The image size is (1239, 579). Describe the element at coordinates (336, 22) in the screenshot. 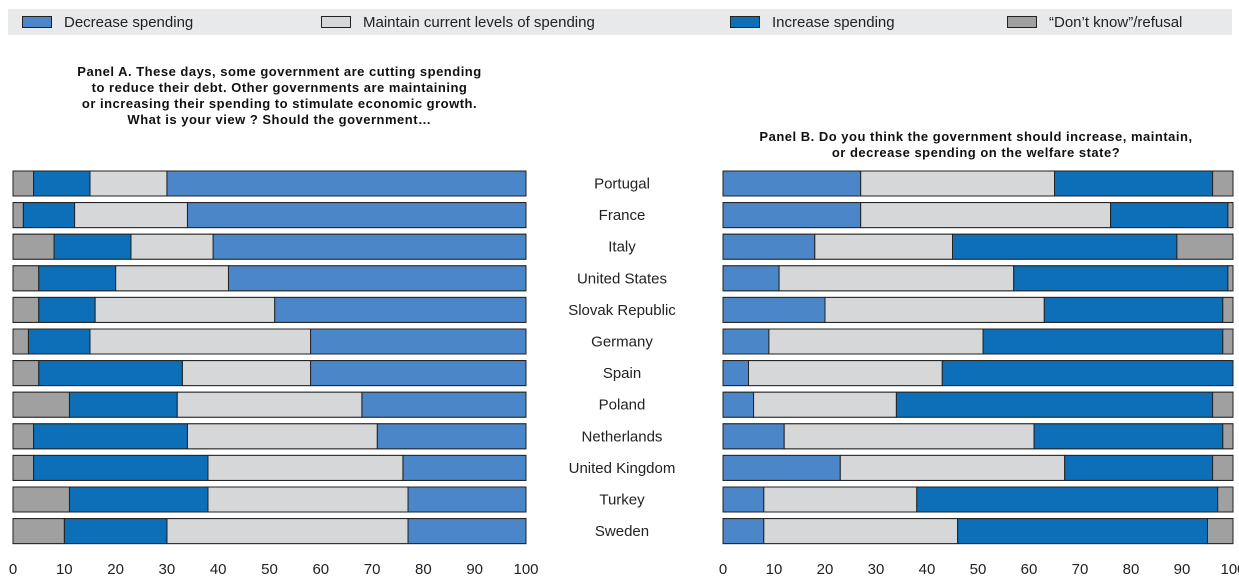

I see `legend-swatch-maintain` at that location.